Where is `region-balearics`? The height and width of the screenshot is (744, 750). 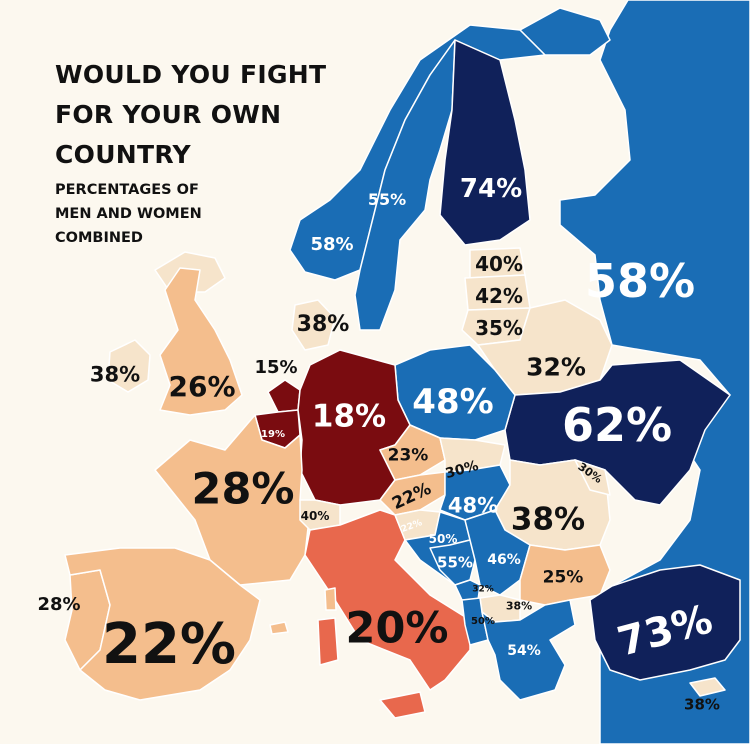 region-balearics is located at coordinates (279, 628).